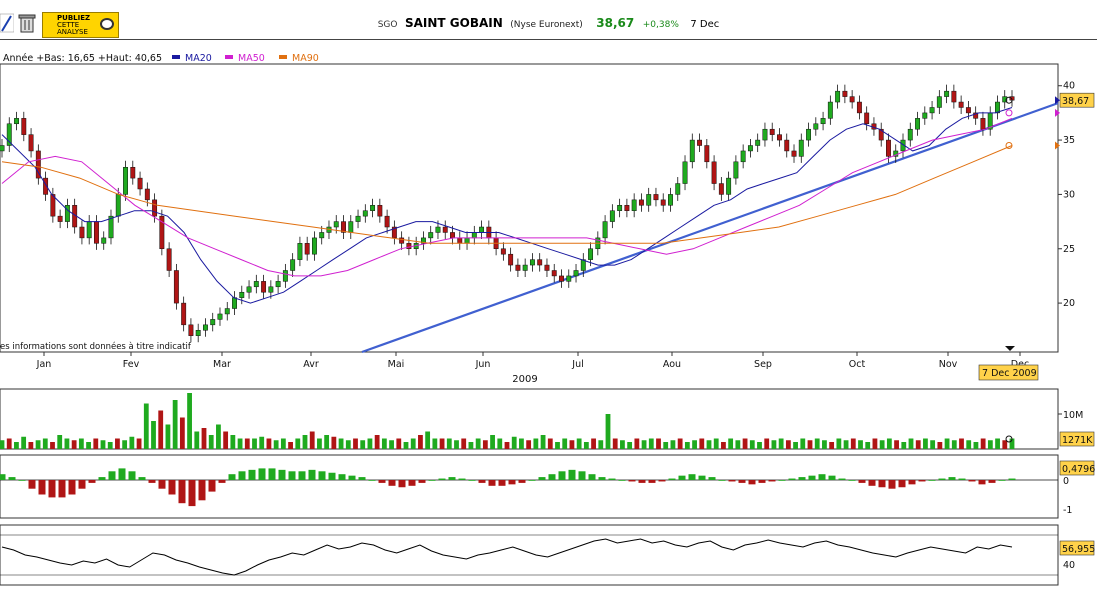  What do you see at coordinates (198, 58) in the screenshot?
I see `ma20-legend-label: MA20` at bounding box center [198, 58].